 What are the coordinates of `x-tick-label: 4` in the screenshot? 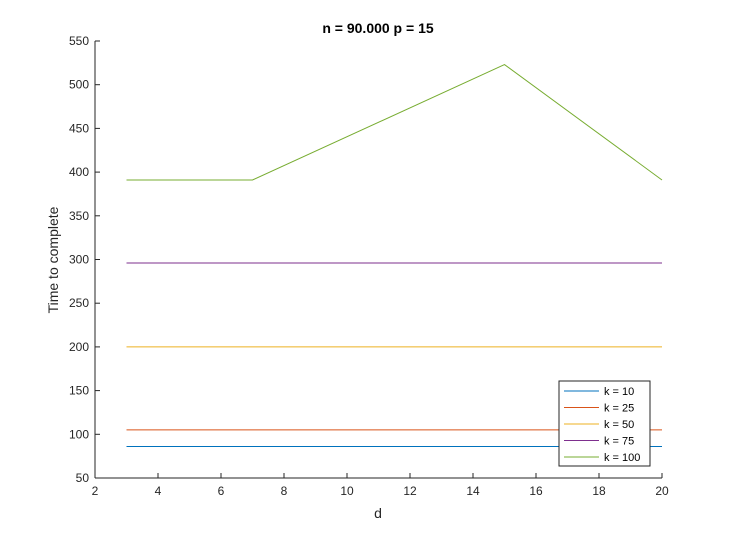 It's located at (158, 491).